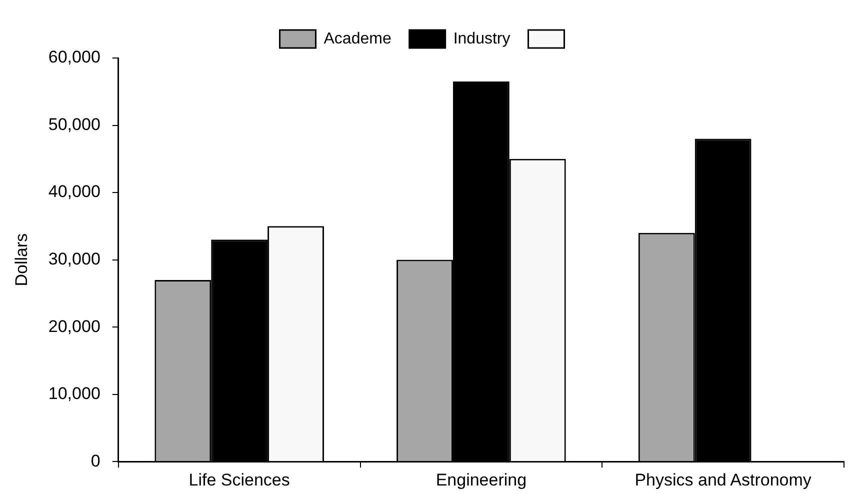  What do you see at coordinates (481, 39) in the screenshot?
I see `legend-label: Industry` at bounding box center [481, 39].